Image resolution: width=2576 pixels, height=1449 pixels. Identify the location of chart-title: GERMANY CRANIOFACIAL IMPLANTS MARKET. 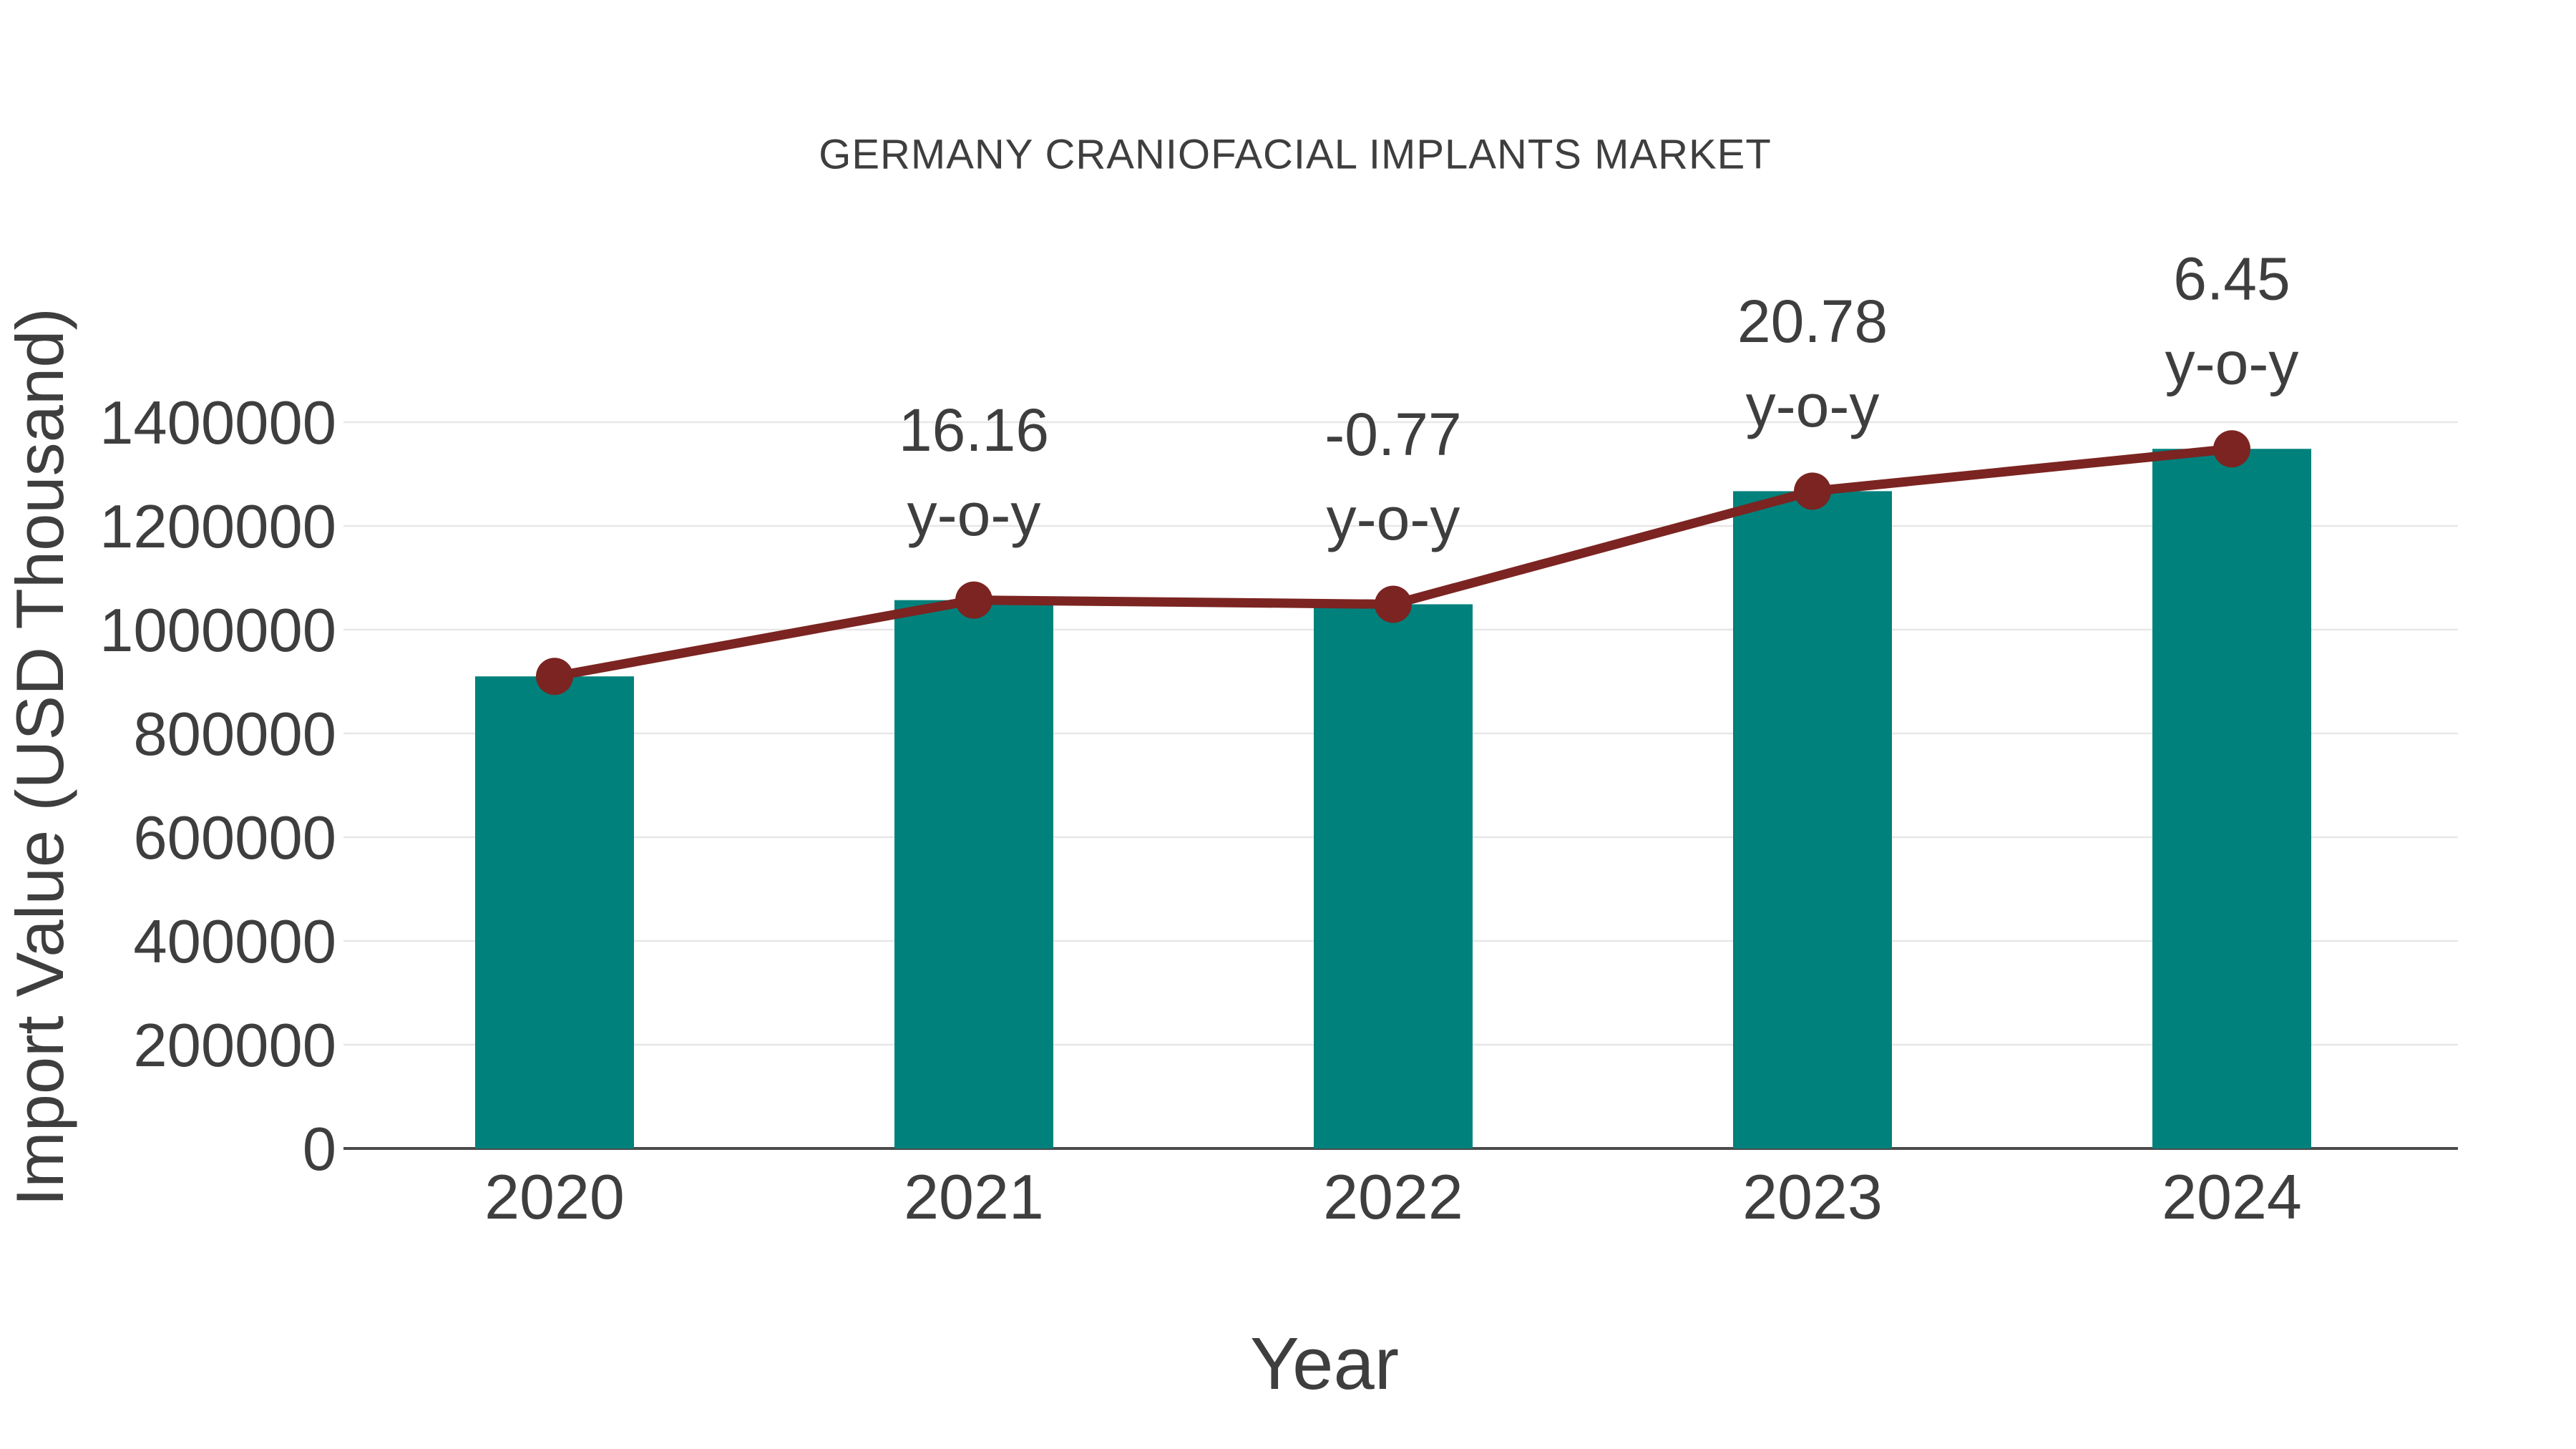
(1295, 154).